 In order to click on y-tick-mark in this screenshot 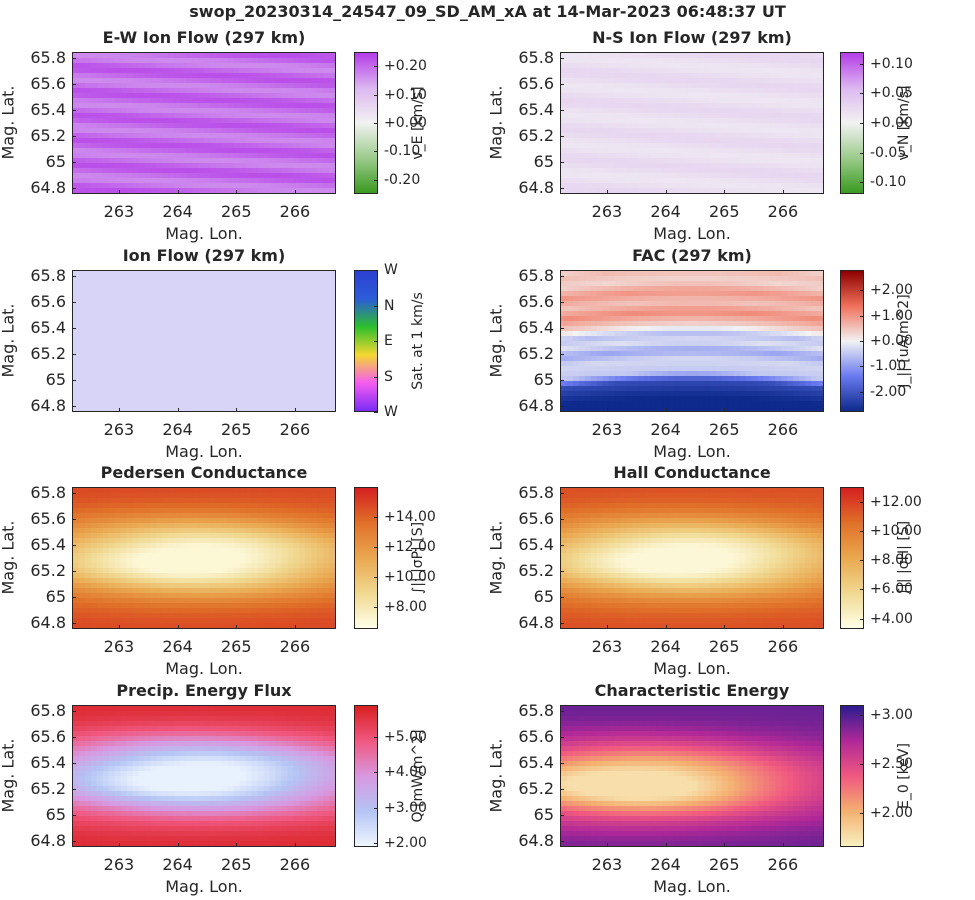, I will do `click(74, 111)`.